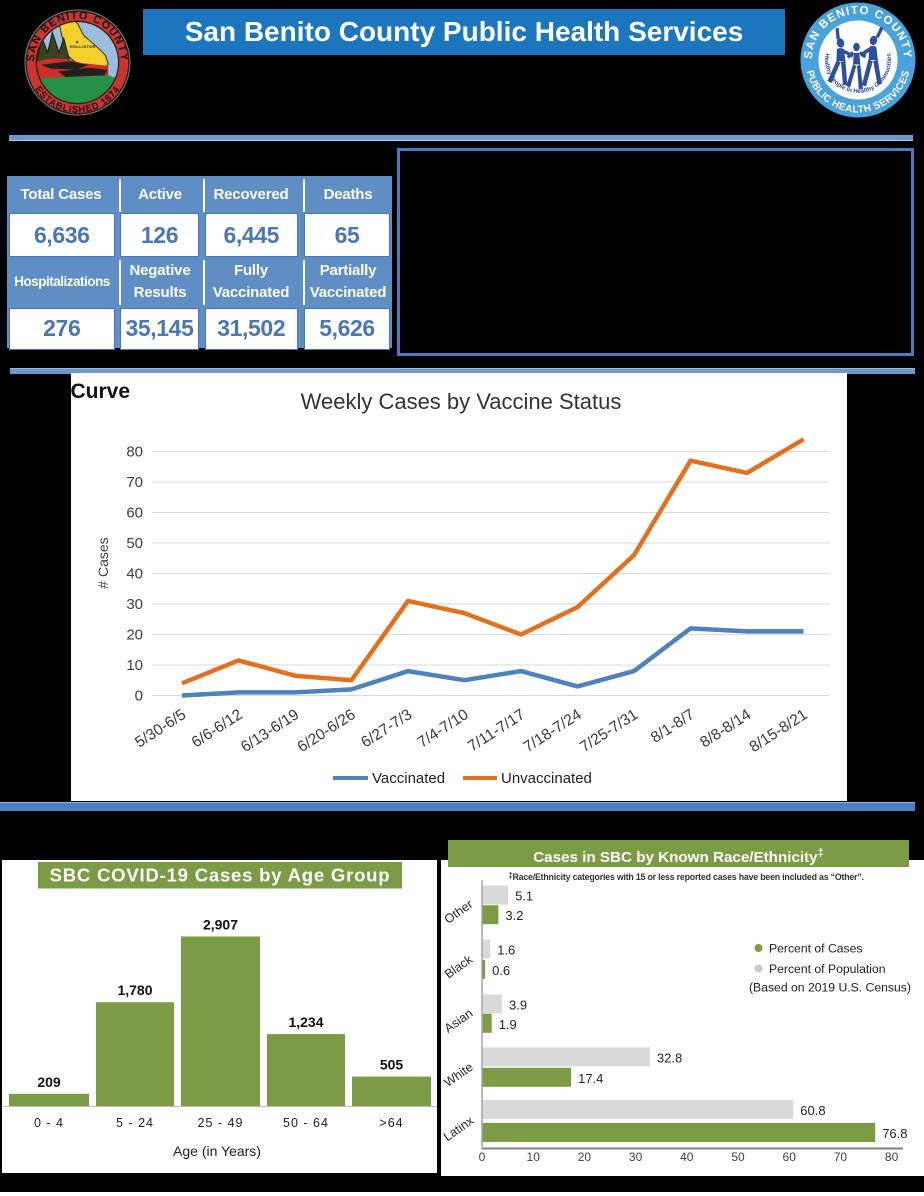 Image resolution: width=924 pixels, height=1196 pixels. I want to click on svg-text: 8/15-8/21, so click(778, 731).